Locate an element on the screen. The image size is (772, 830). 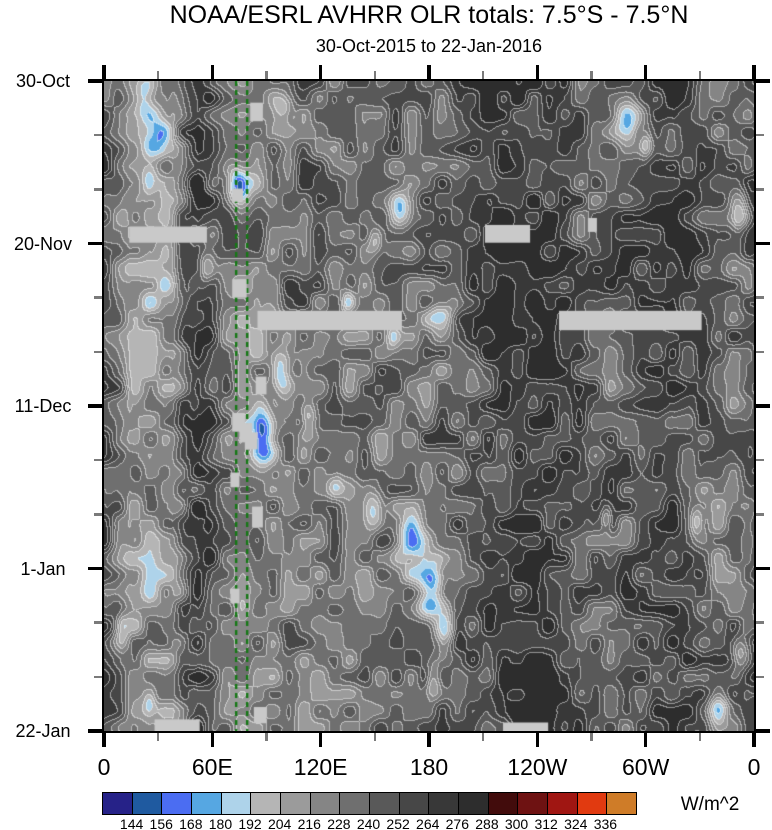
colorbar-tick-label: 276 is located at coordinates (457, 823).